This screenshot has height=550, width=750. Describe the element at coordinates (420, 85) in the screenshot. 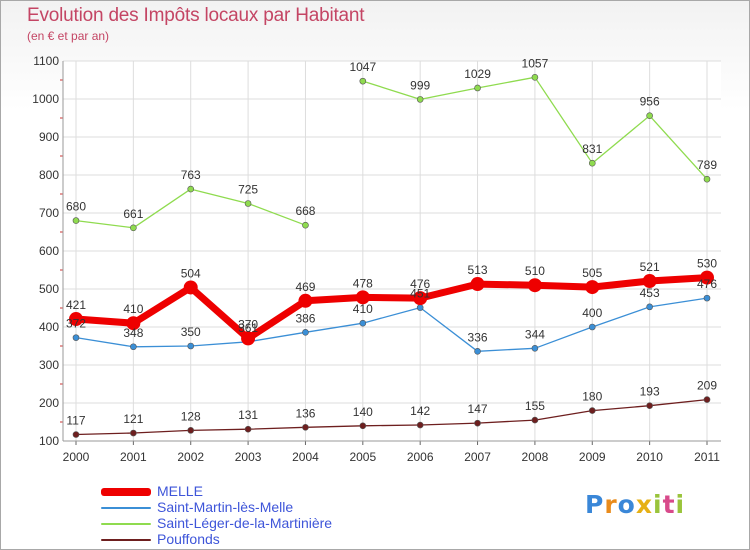

I see `data-label: 999` at that location.